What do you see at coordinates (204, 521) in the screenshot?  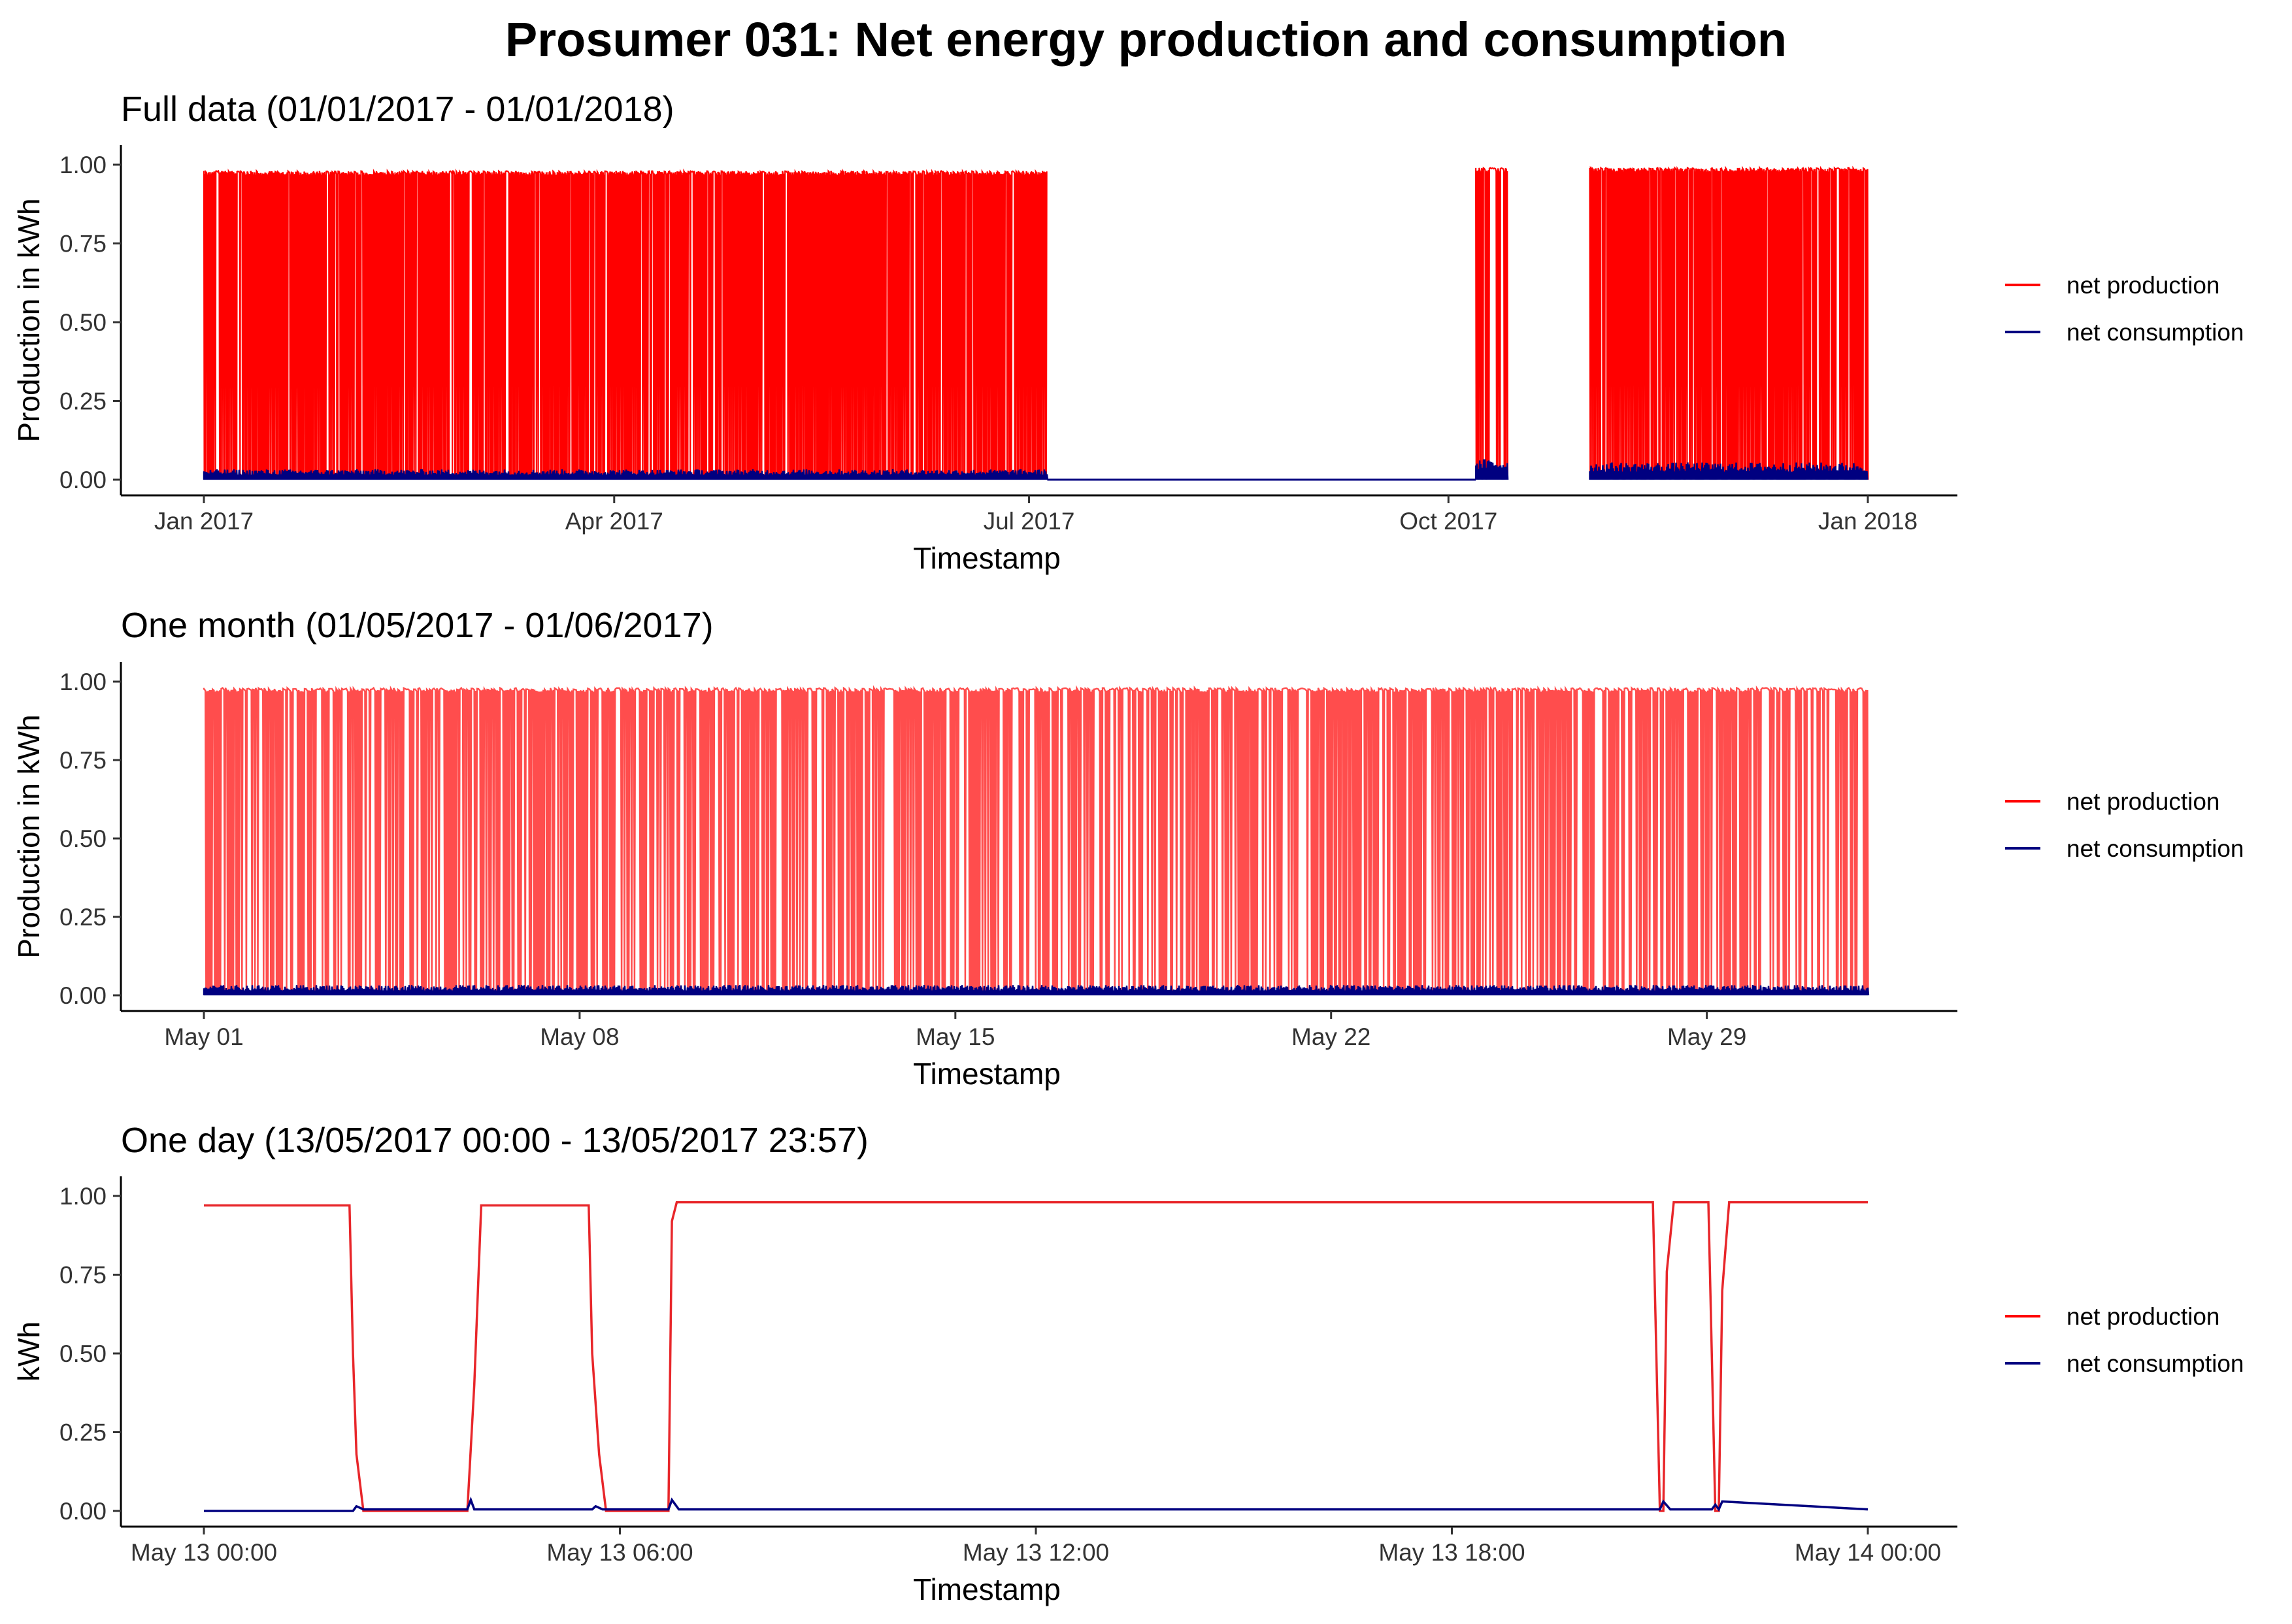 I see `x-tick-label: Jan 2017` at bounding box center [204, 521].